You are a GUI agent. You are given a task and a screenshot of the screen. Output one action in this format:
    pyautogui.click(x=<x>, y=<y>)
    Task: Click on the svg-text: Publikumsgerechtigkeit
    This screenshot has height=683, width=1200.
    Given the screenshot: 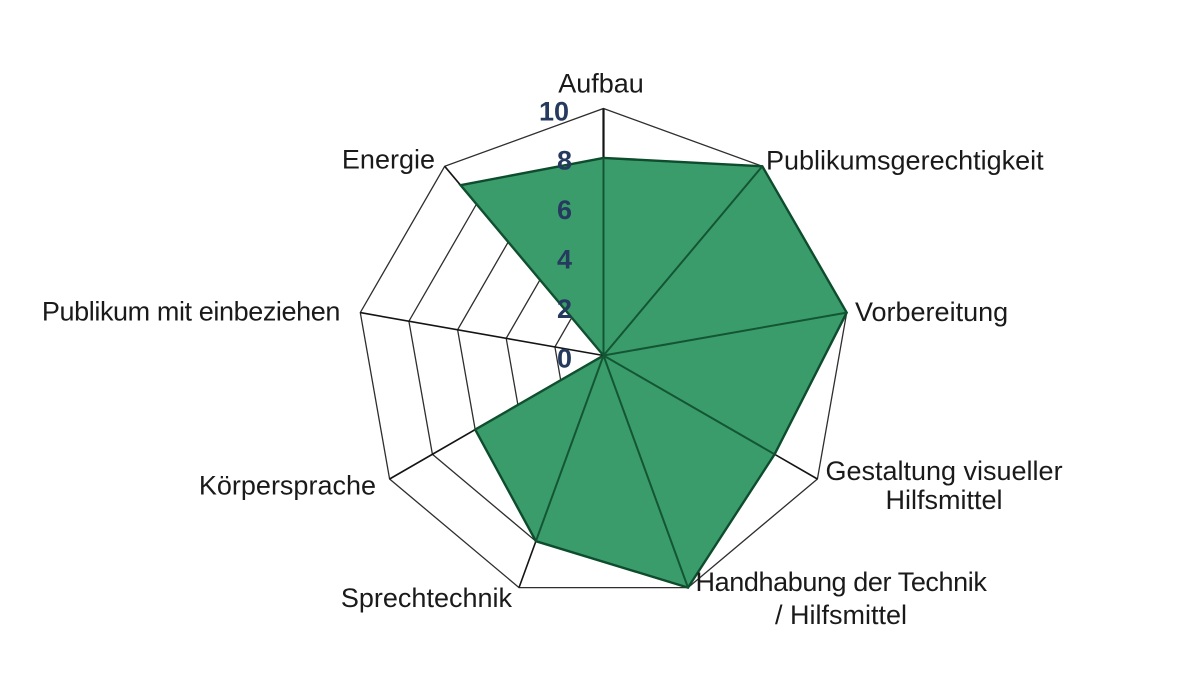 What is the action you would take?
    pyautogui.click(x=905, y=161)
    